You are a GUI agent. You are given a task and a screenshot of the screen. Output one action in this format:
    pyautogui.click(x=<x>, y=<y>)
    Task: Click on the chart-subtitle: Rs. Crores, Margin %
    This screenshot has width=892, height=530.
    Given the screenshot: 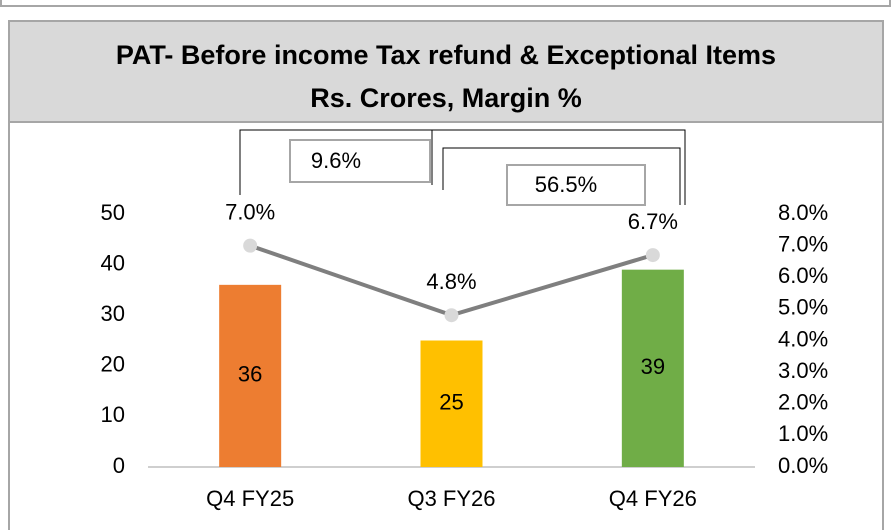 What is the action you would take?
    pyautogui.click(x=446, y=98)
    